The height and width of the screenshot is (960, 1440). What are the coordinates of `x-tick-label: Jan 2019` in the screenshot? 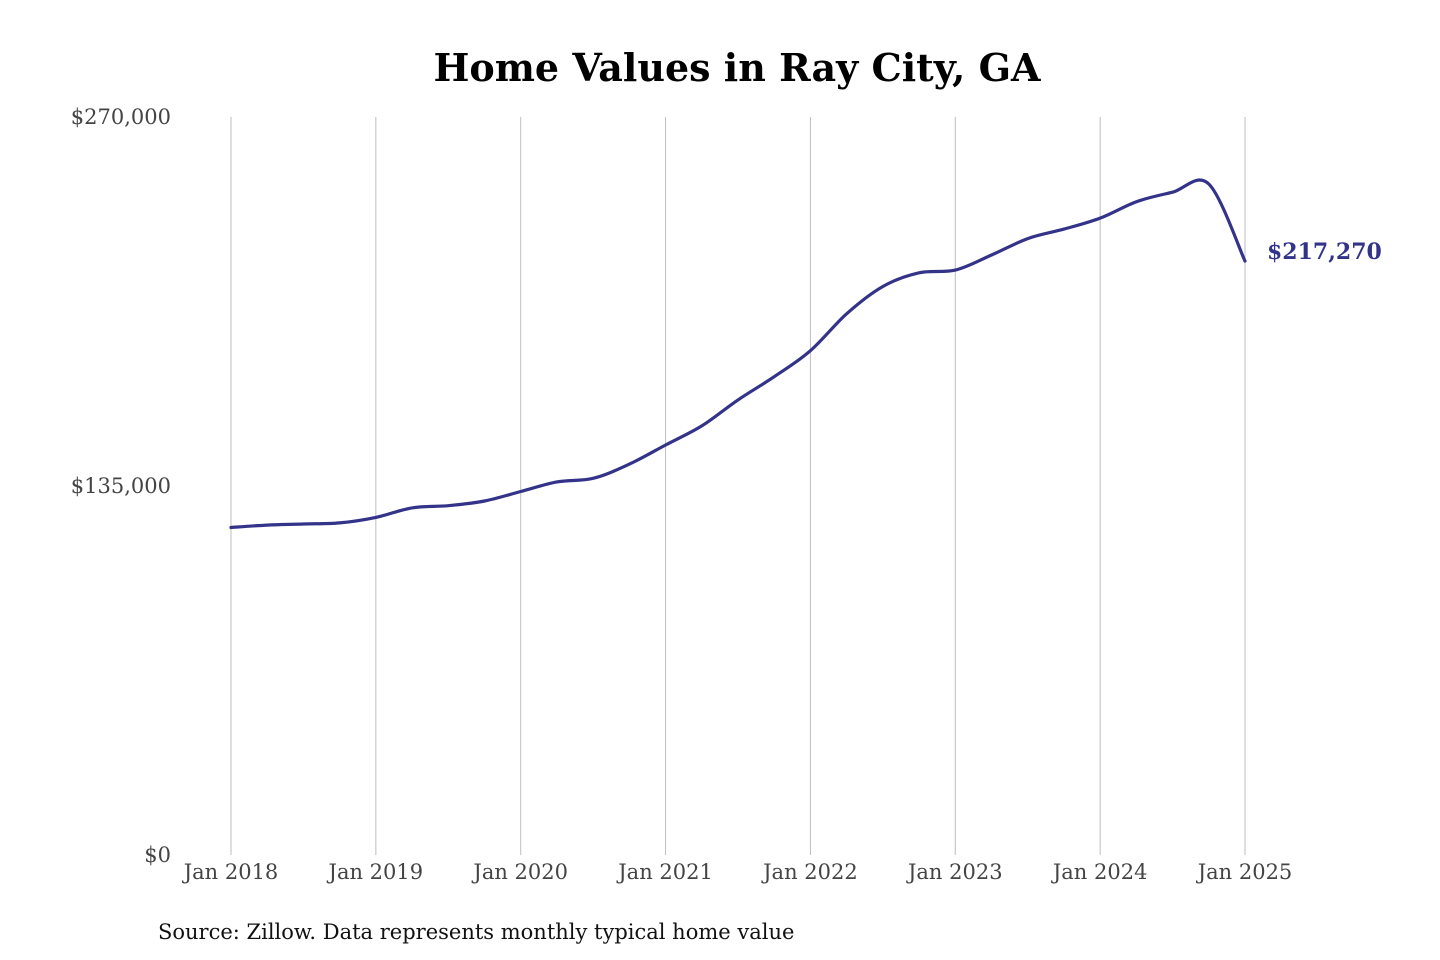 It's located at (375, 872).